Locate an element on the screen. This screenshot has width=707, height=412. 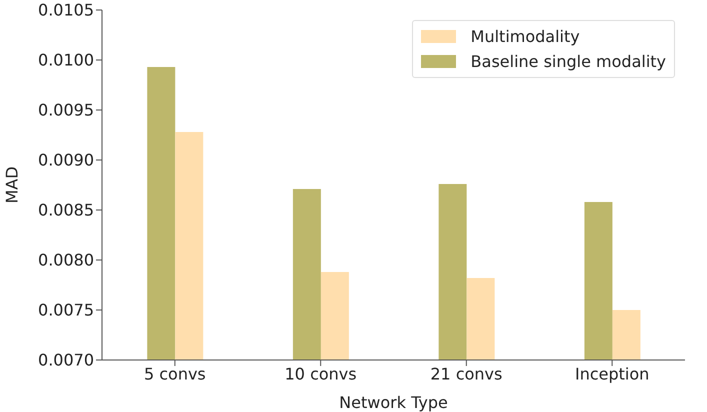
y-axis-title: MAD is located at coordinates (12, 185).